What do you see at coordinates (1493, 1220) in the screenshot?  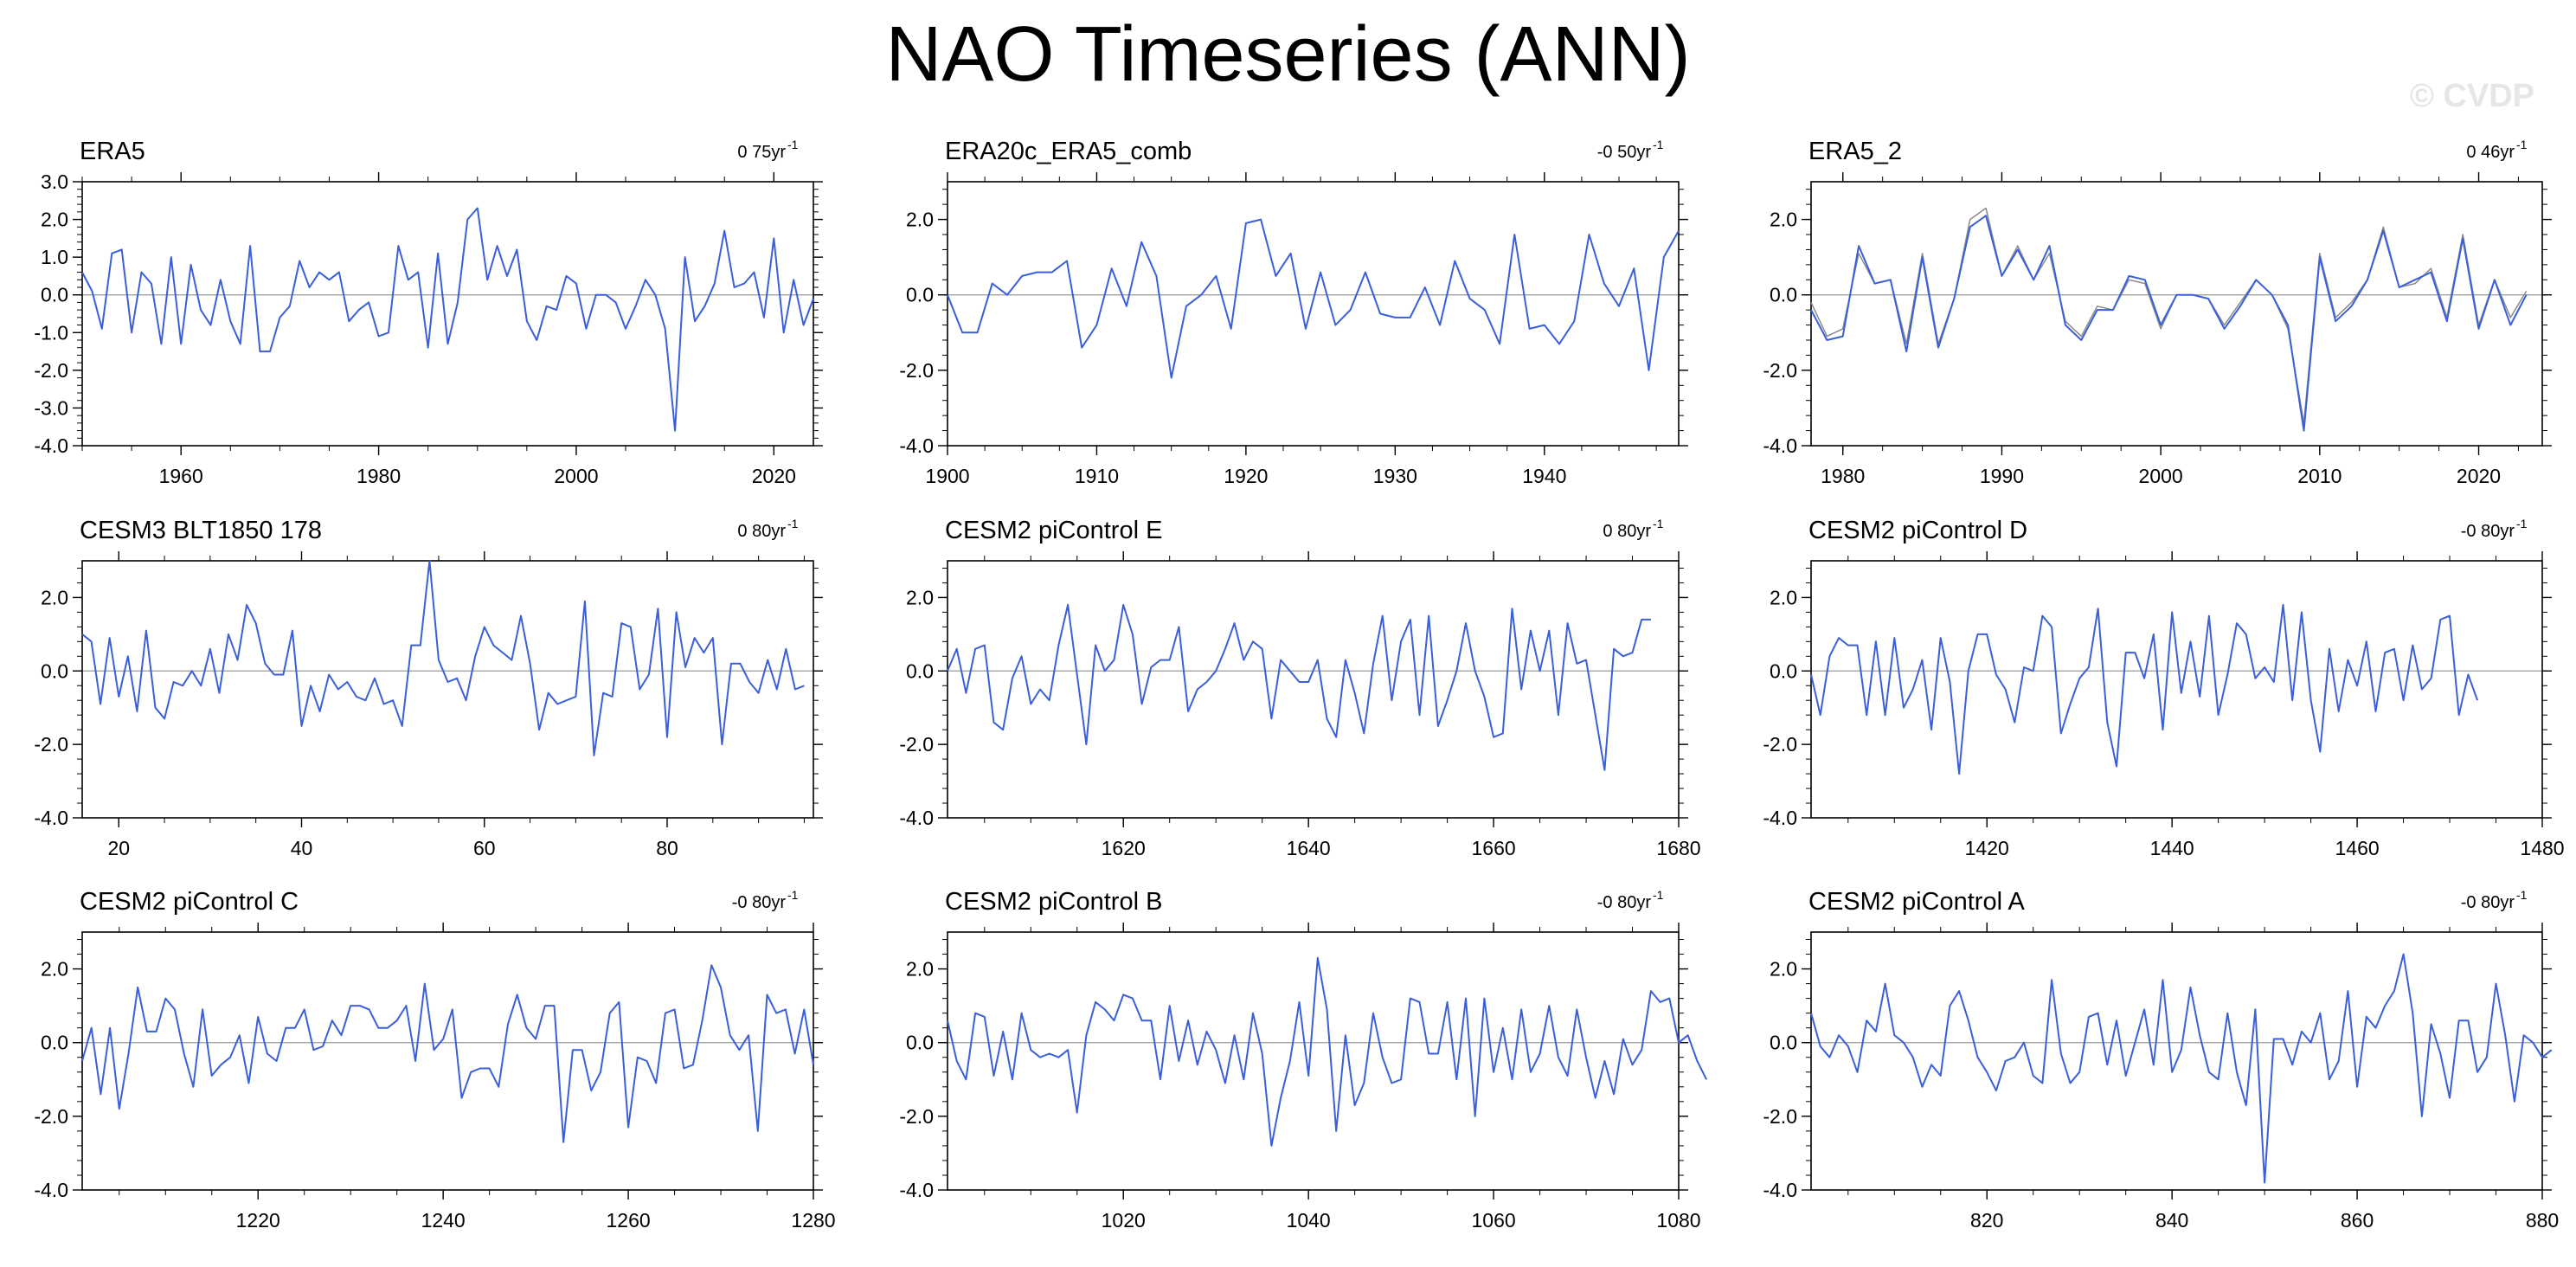 I see `x-tick-label: 1060` at bounding box center [1493, 1220].